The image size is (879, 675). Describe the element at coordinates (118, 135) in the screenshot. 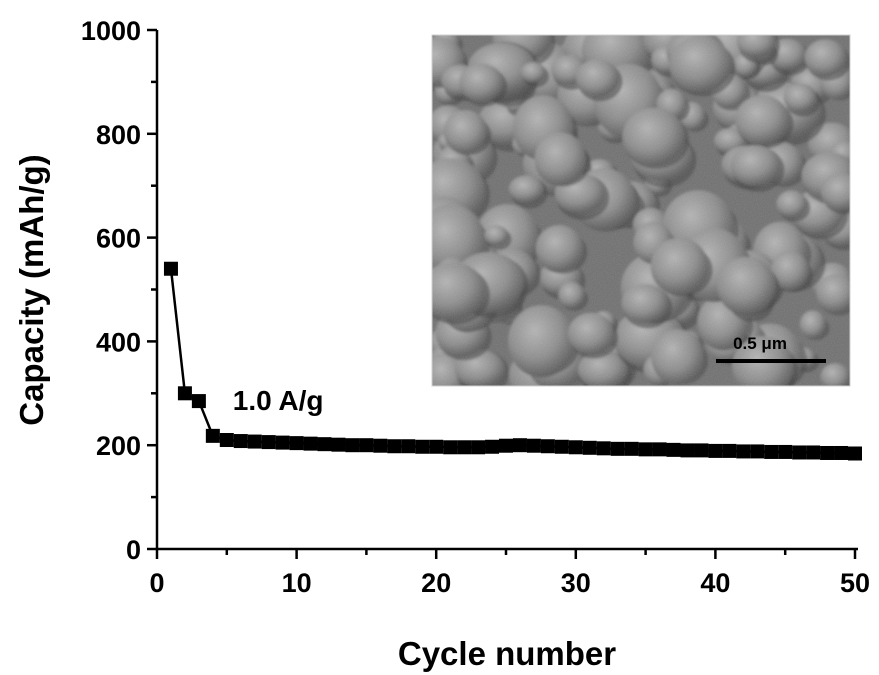

I see `y-tick-label: 800` at that location.